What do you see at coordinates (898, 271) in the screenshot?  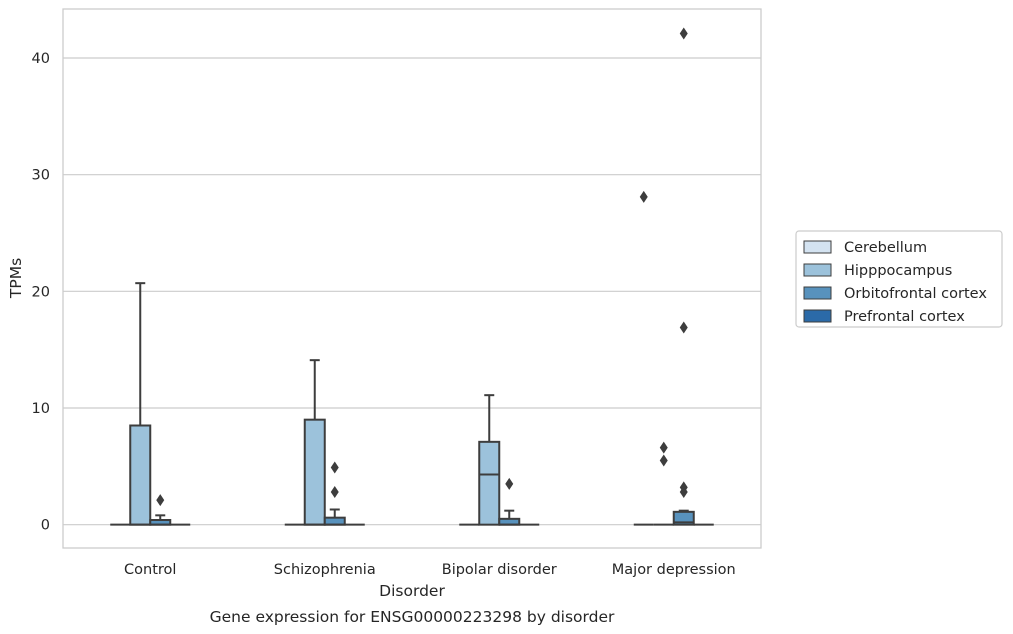 I see `legend-label: Hipppocampus` at bounding box center [898, 271].